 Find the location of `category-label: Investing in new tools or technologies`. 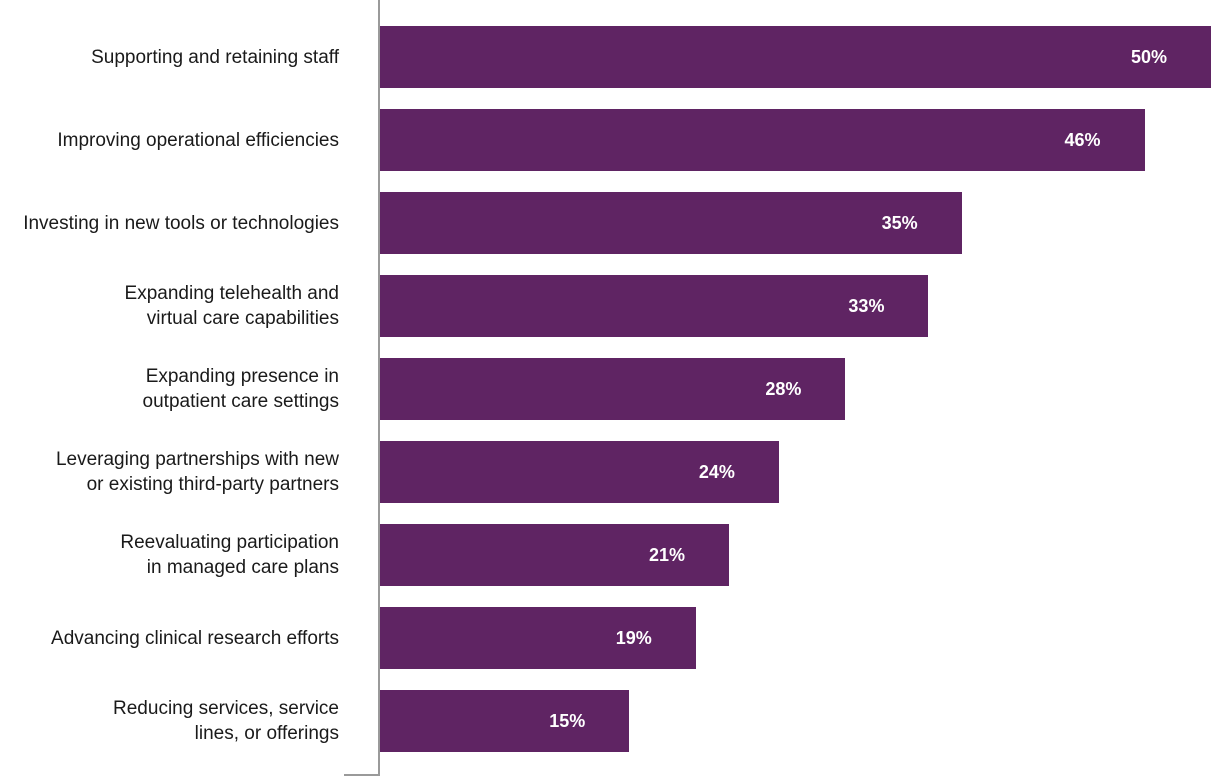

category-label: Investing in new tools or technologies is located at coordinates (181, 223).